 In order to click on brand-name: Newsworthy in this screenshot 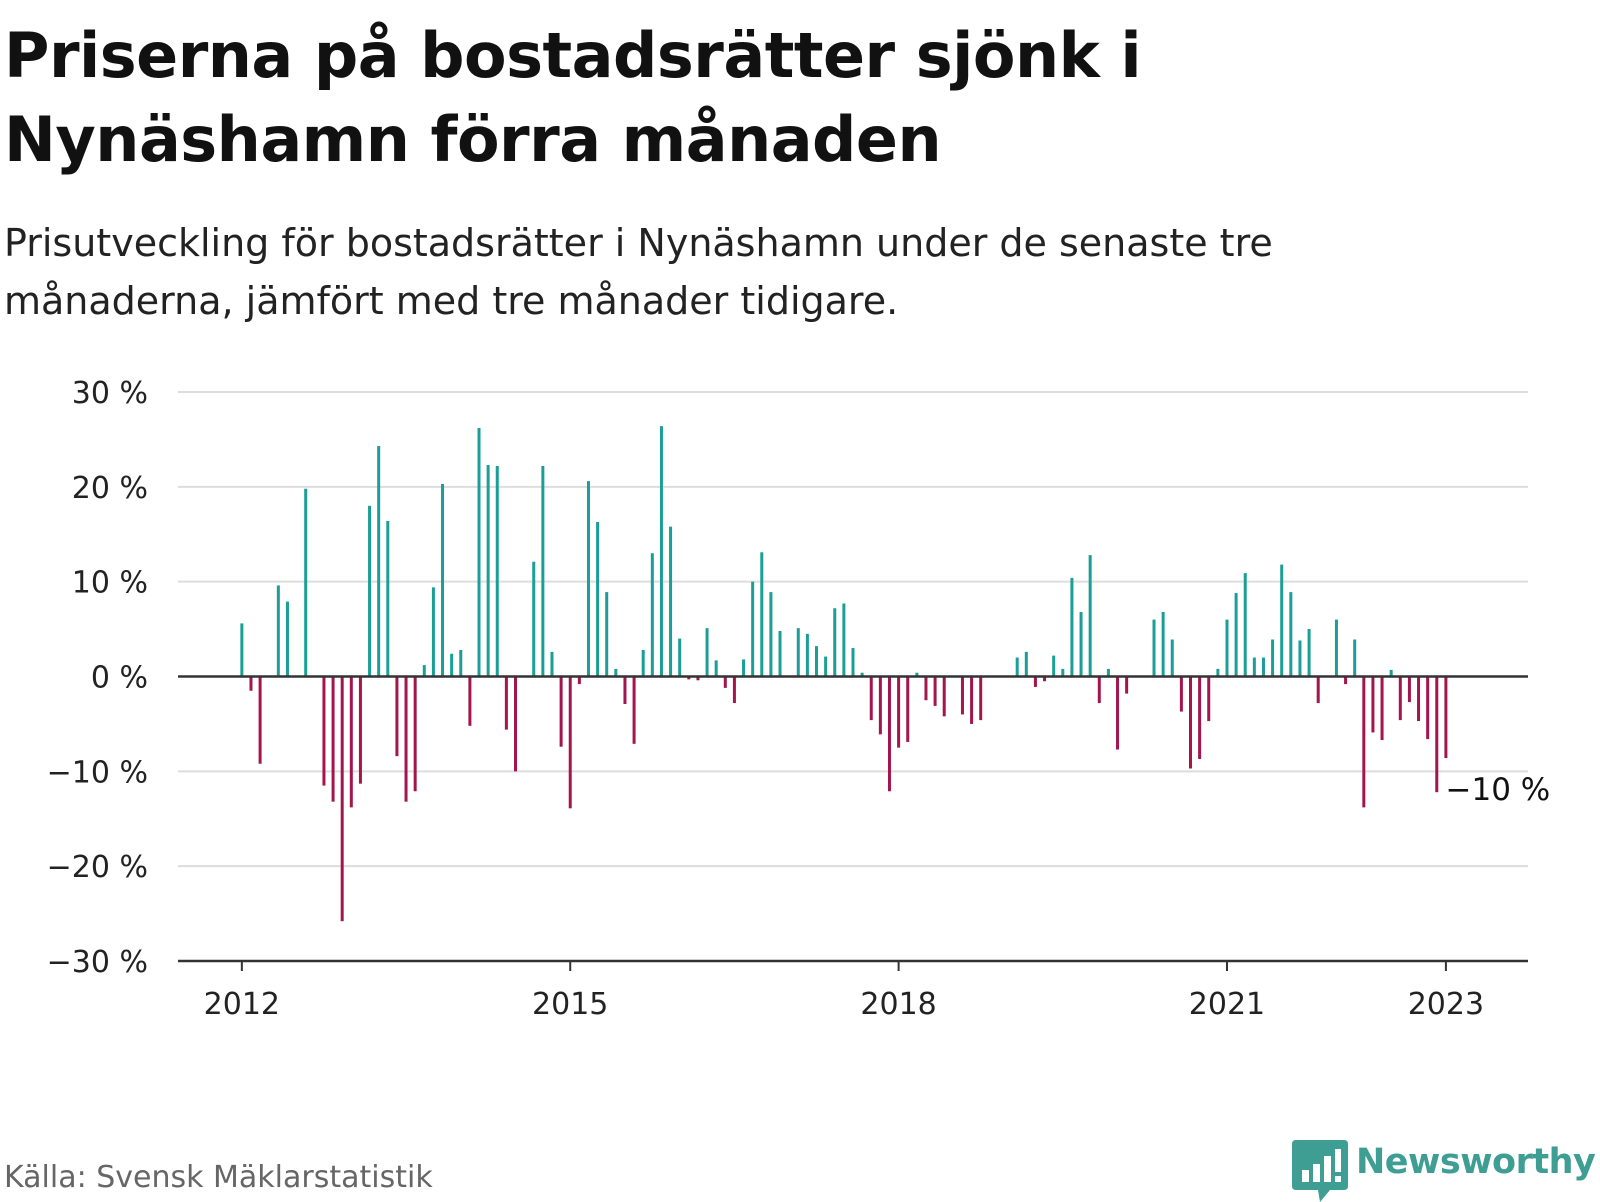, I will do `click(1476, 1162)`.